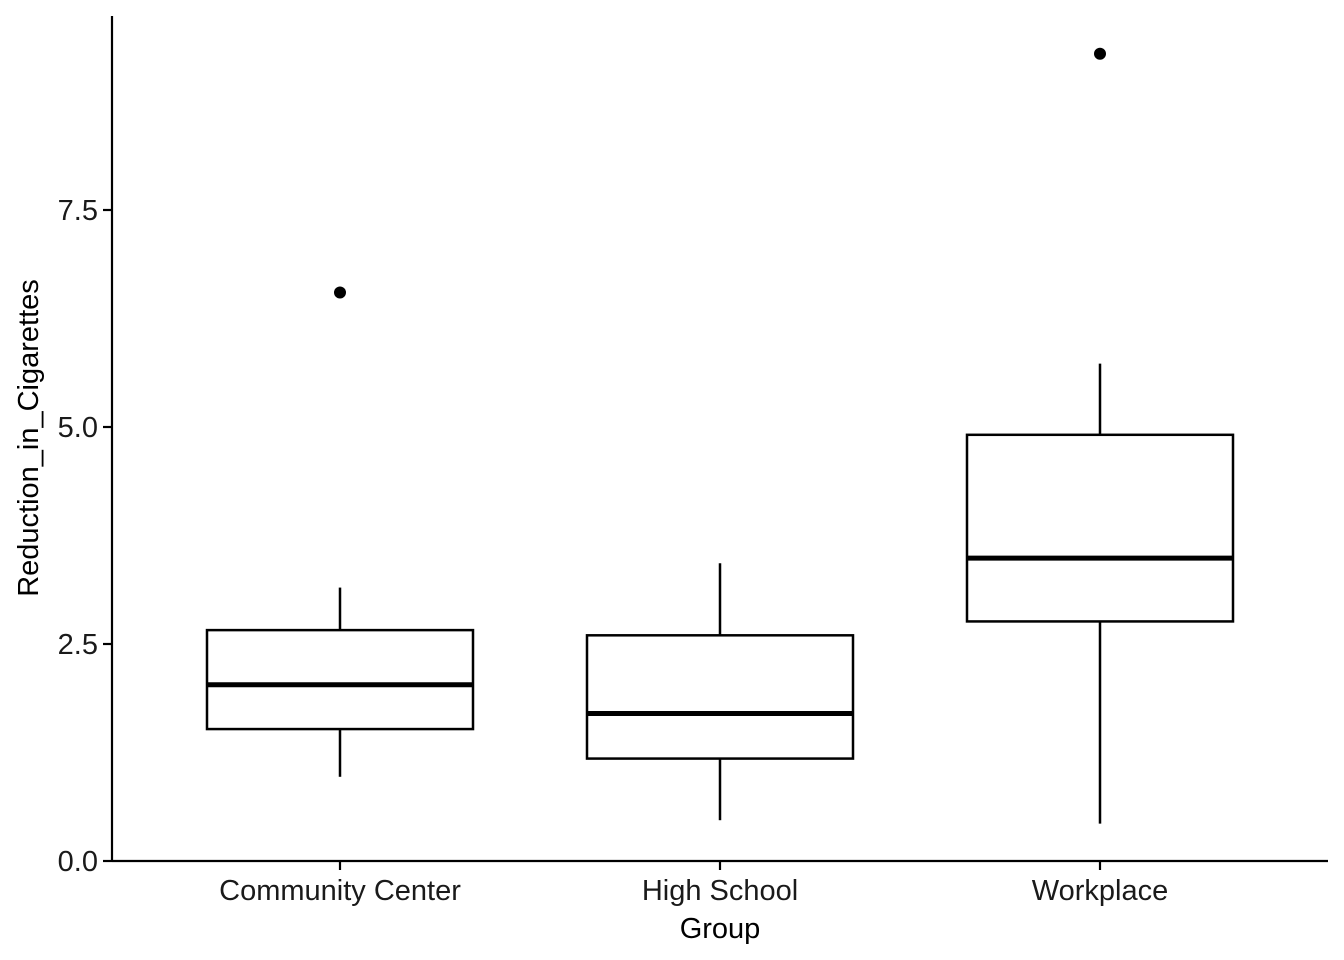  I want to click on x-axis-title: Group, so click(720, 929).